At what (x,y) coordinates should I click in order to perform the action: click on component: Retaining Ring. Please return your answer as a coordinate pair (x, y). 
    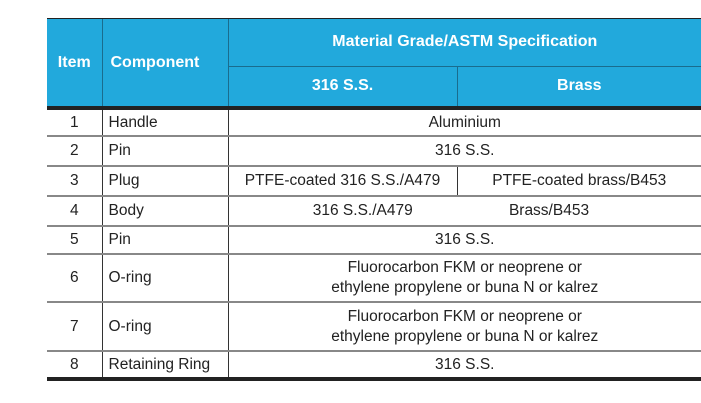
    Looking at the image, I should click on (164, 365).